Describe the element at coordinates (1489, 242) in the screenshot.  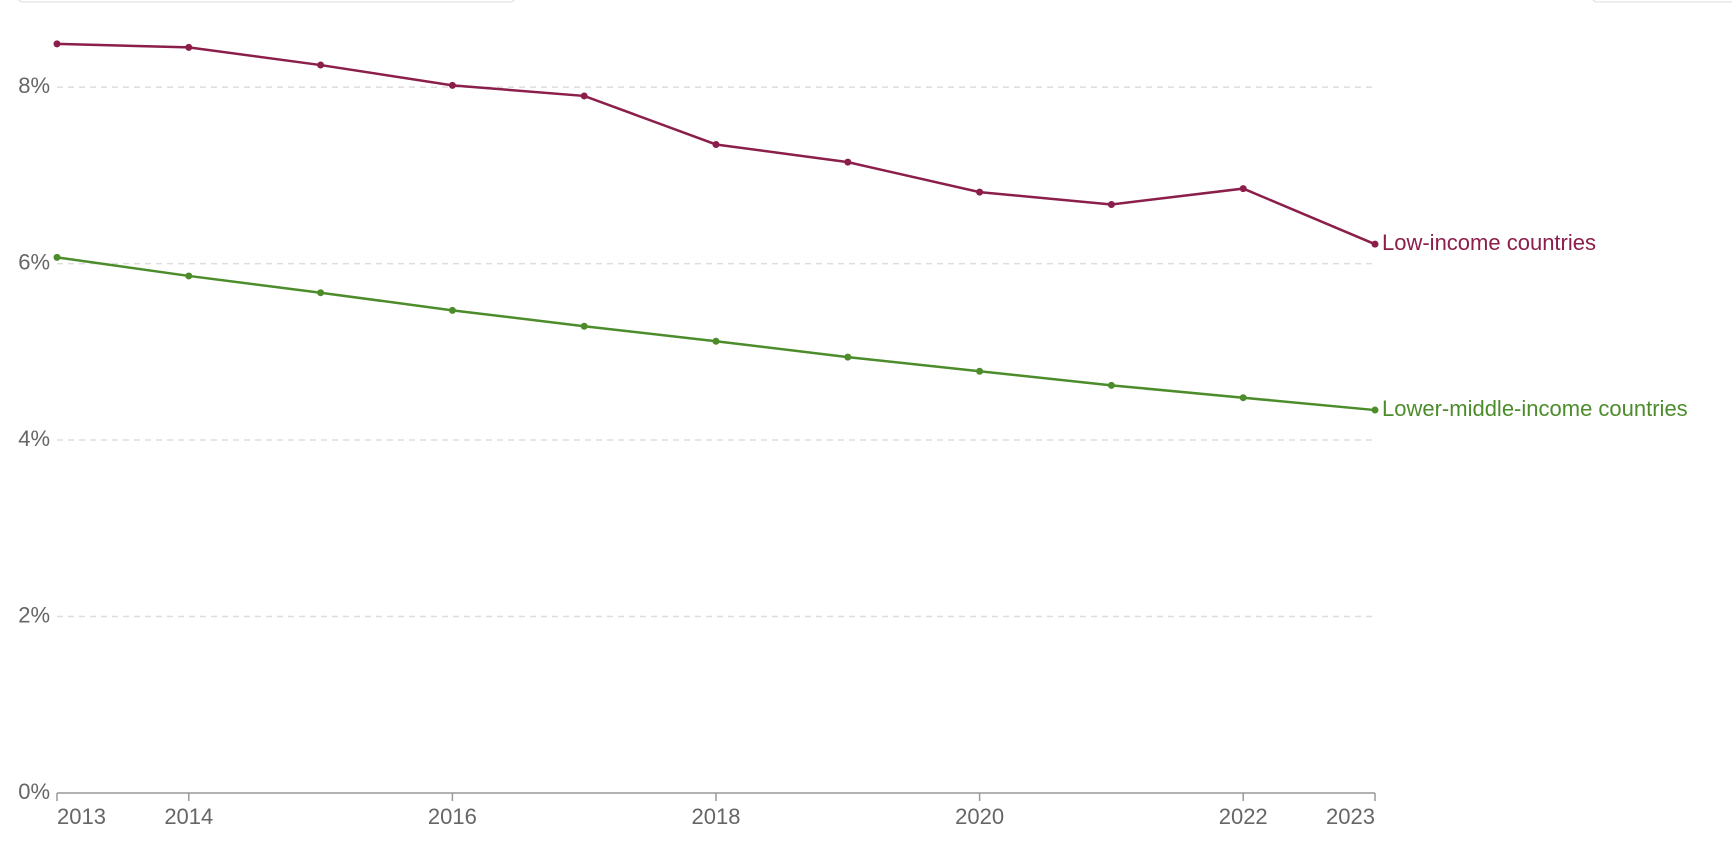
I see `series-label: Low-income countries` at that location.